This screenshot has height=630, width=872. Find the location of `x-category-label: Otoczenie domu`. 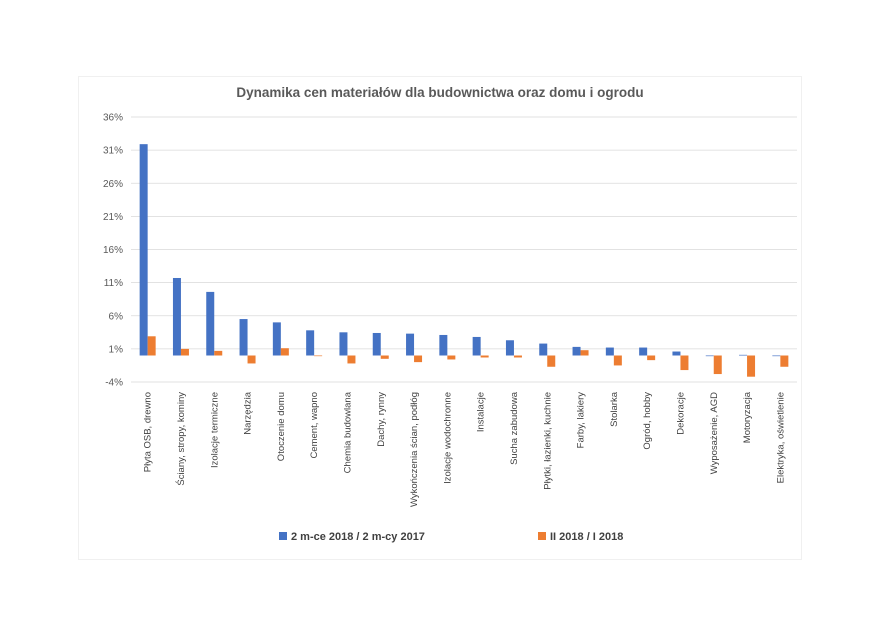

x-category-label: Otoczenie domu is located at coordinates (281, 426).